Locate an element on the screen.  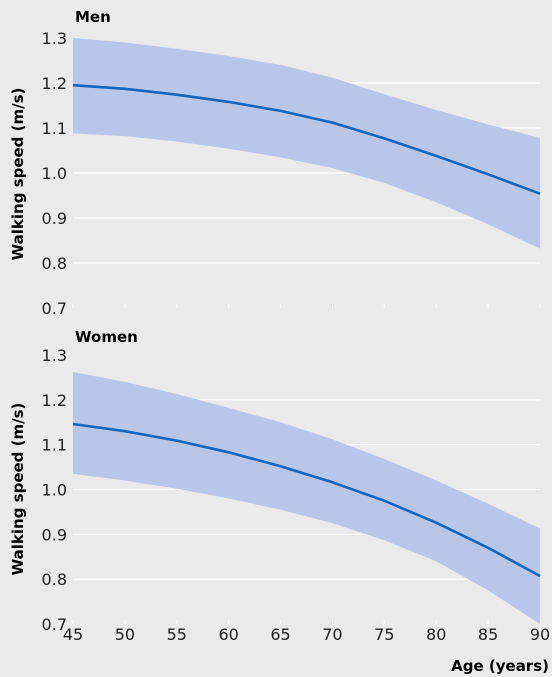
women-x-tick-label: 80 is located at coordinates (436, 634).